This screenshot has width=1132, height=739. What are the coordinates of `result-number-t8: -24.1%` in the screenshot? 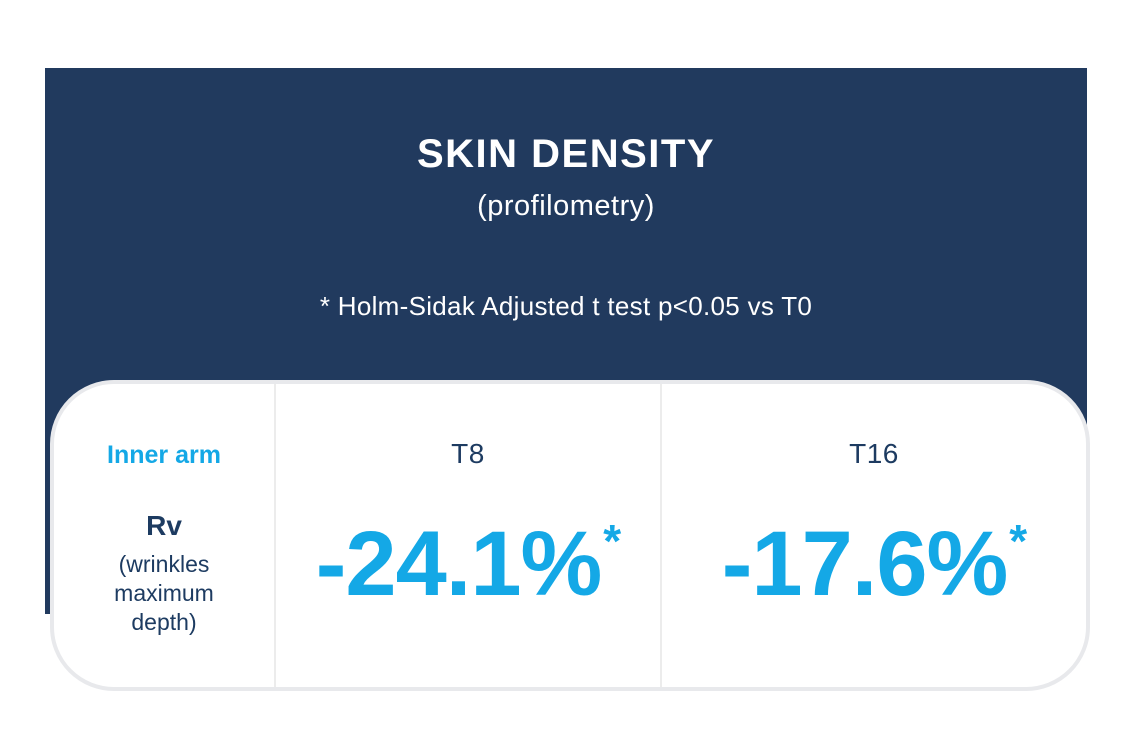 It's located at (458, 564).